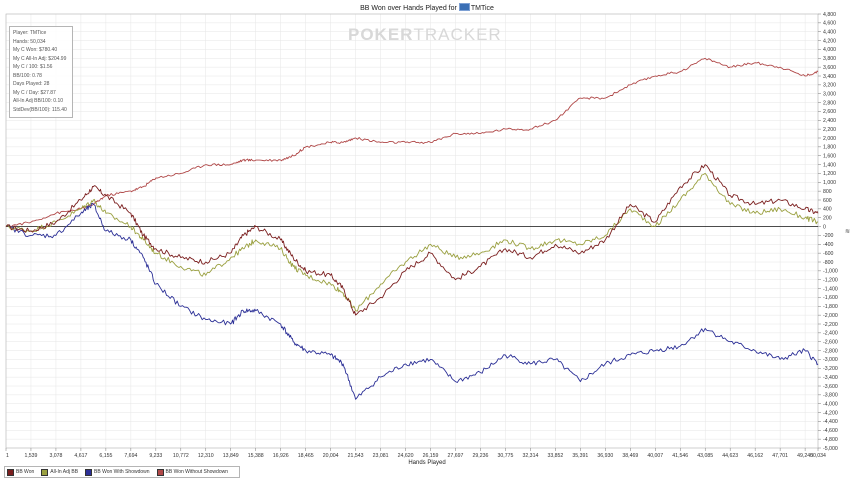 This screenshot has width=854, height=483. Describe the element at coordinates (830, 413) in the screenshot. I see `y-tick-label: -4,200` at that location.